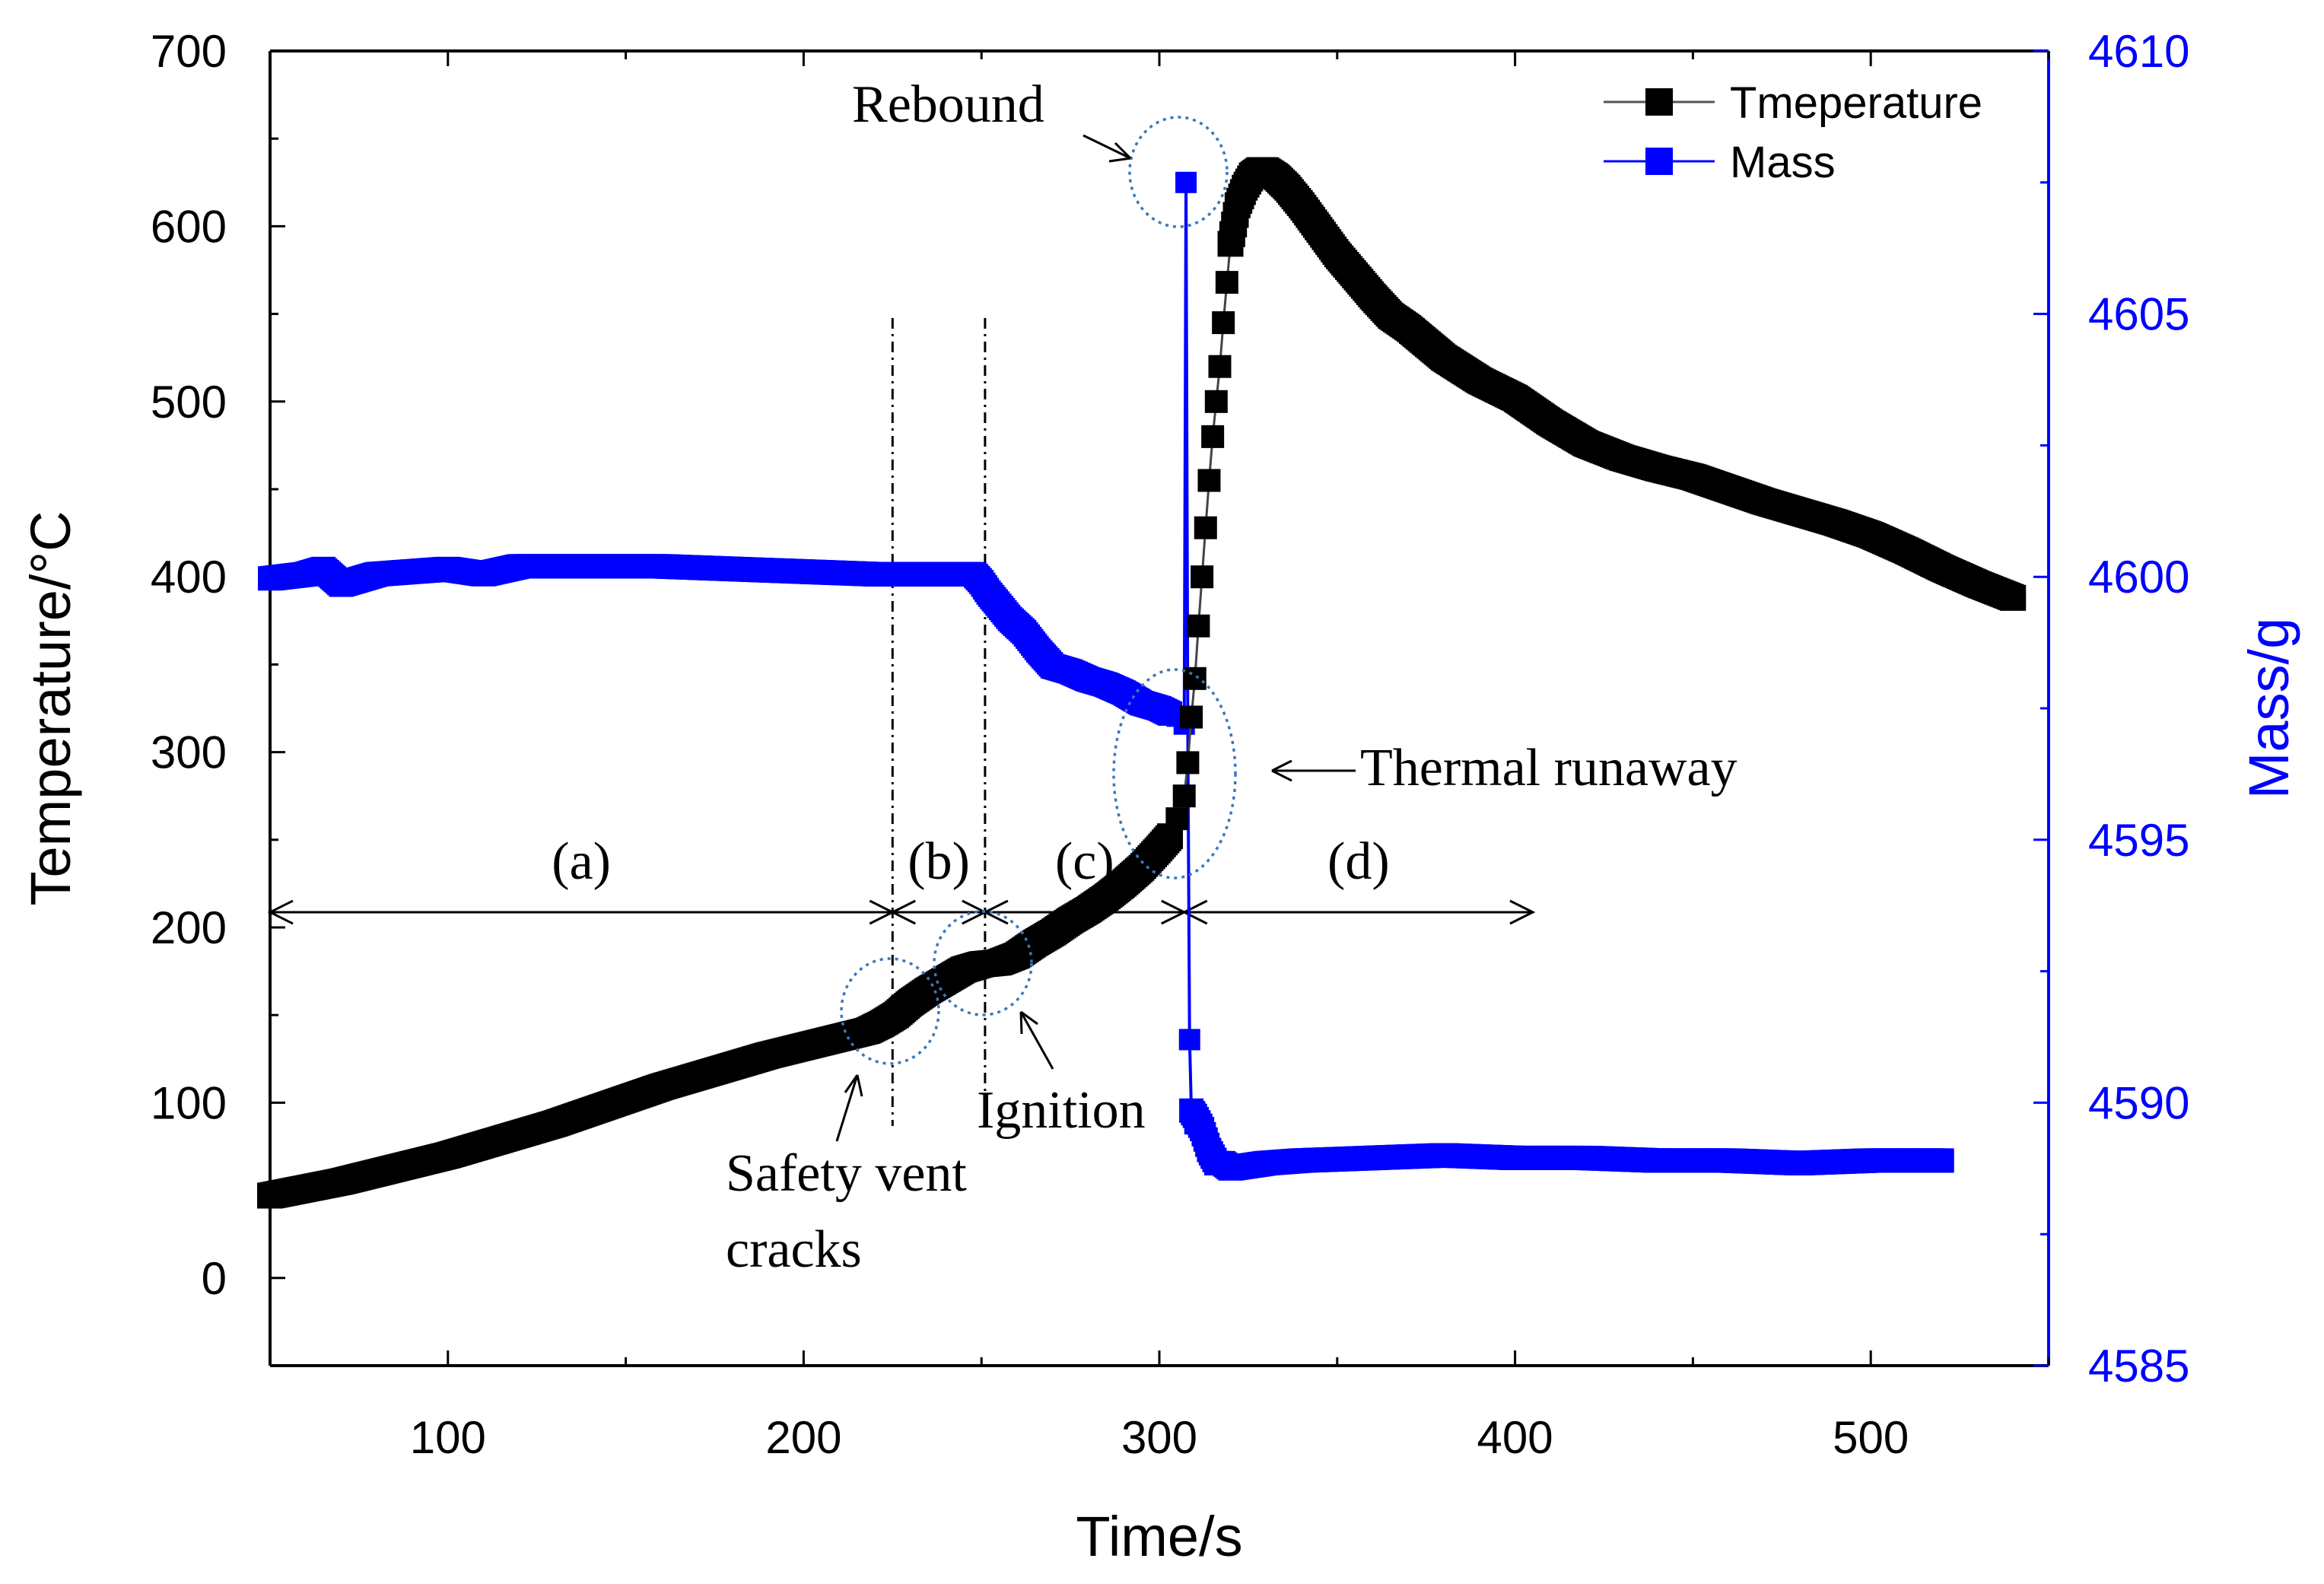 The height and width of the screenshot is (1584, 2324). Describe the element at coordinates (1159, 1438) in the screenshot. I see `x-tick-label: 300` at that location.